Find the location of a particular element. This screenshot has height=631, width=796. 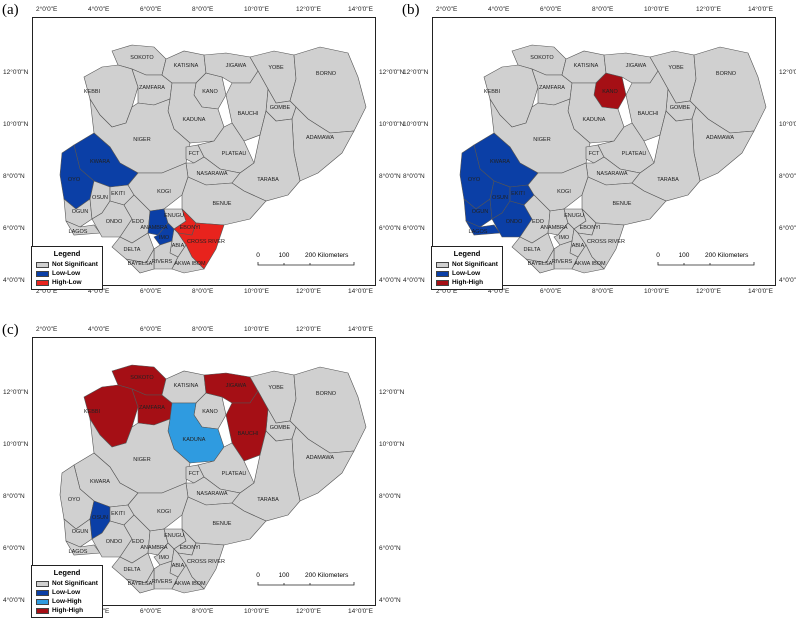

state-label: BAUCHI is located at coordinates (648, 114).